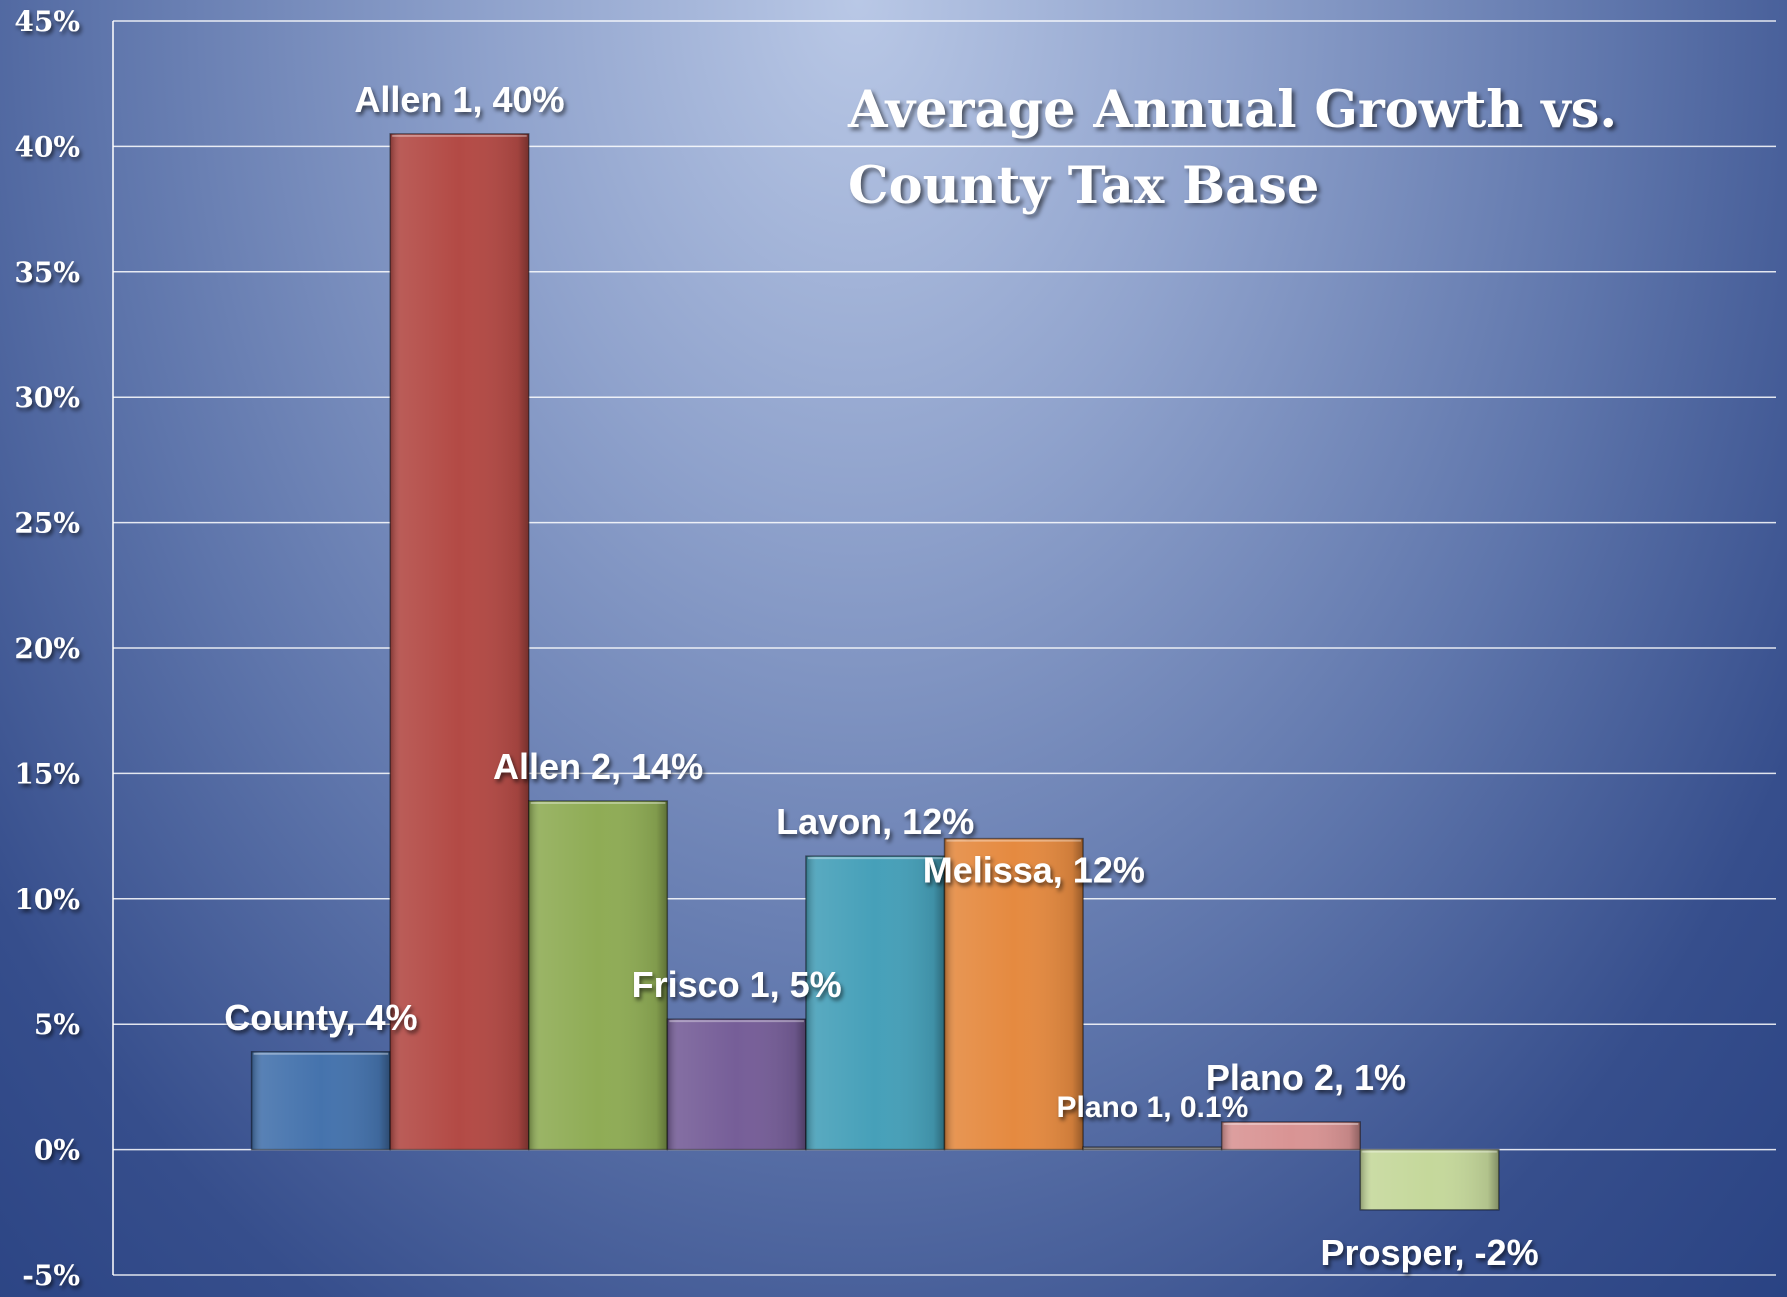  Describe the element at coordinates (1306, 1077) in the screenshot. I see `data-label: Plano 2, 1%` at that location.